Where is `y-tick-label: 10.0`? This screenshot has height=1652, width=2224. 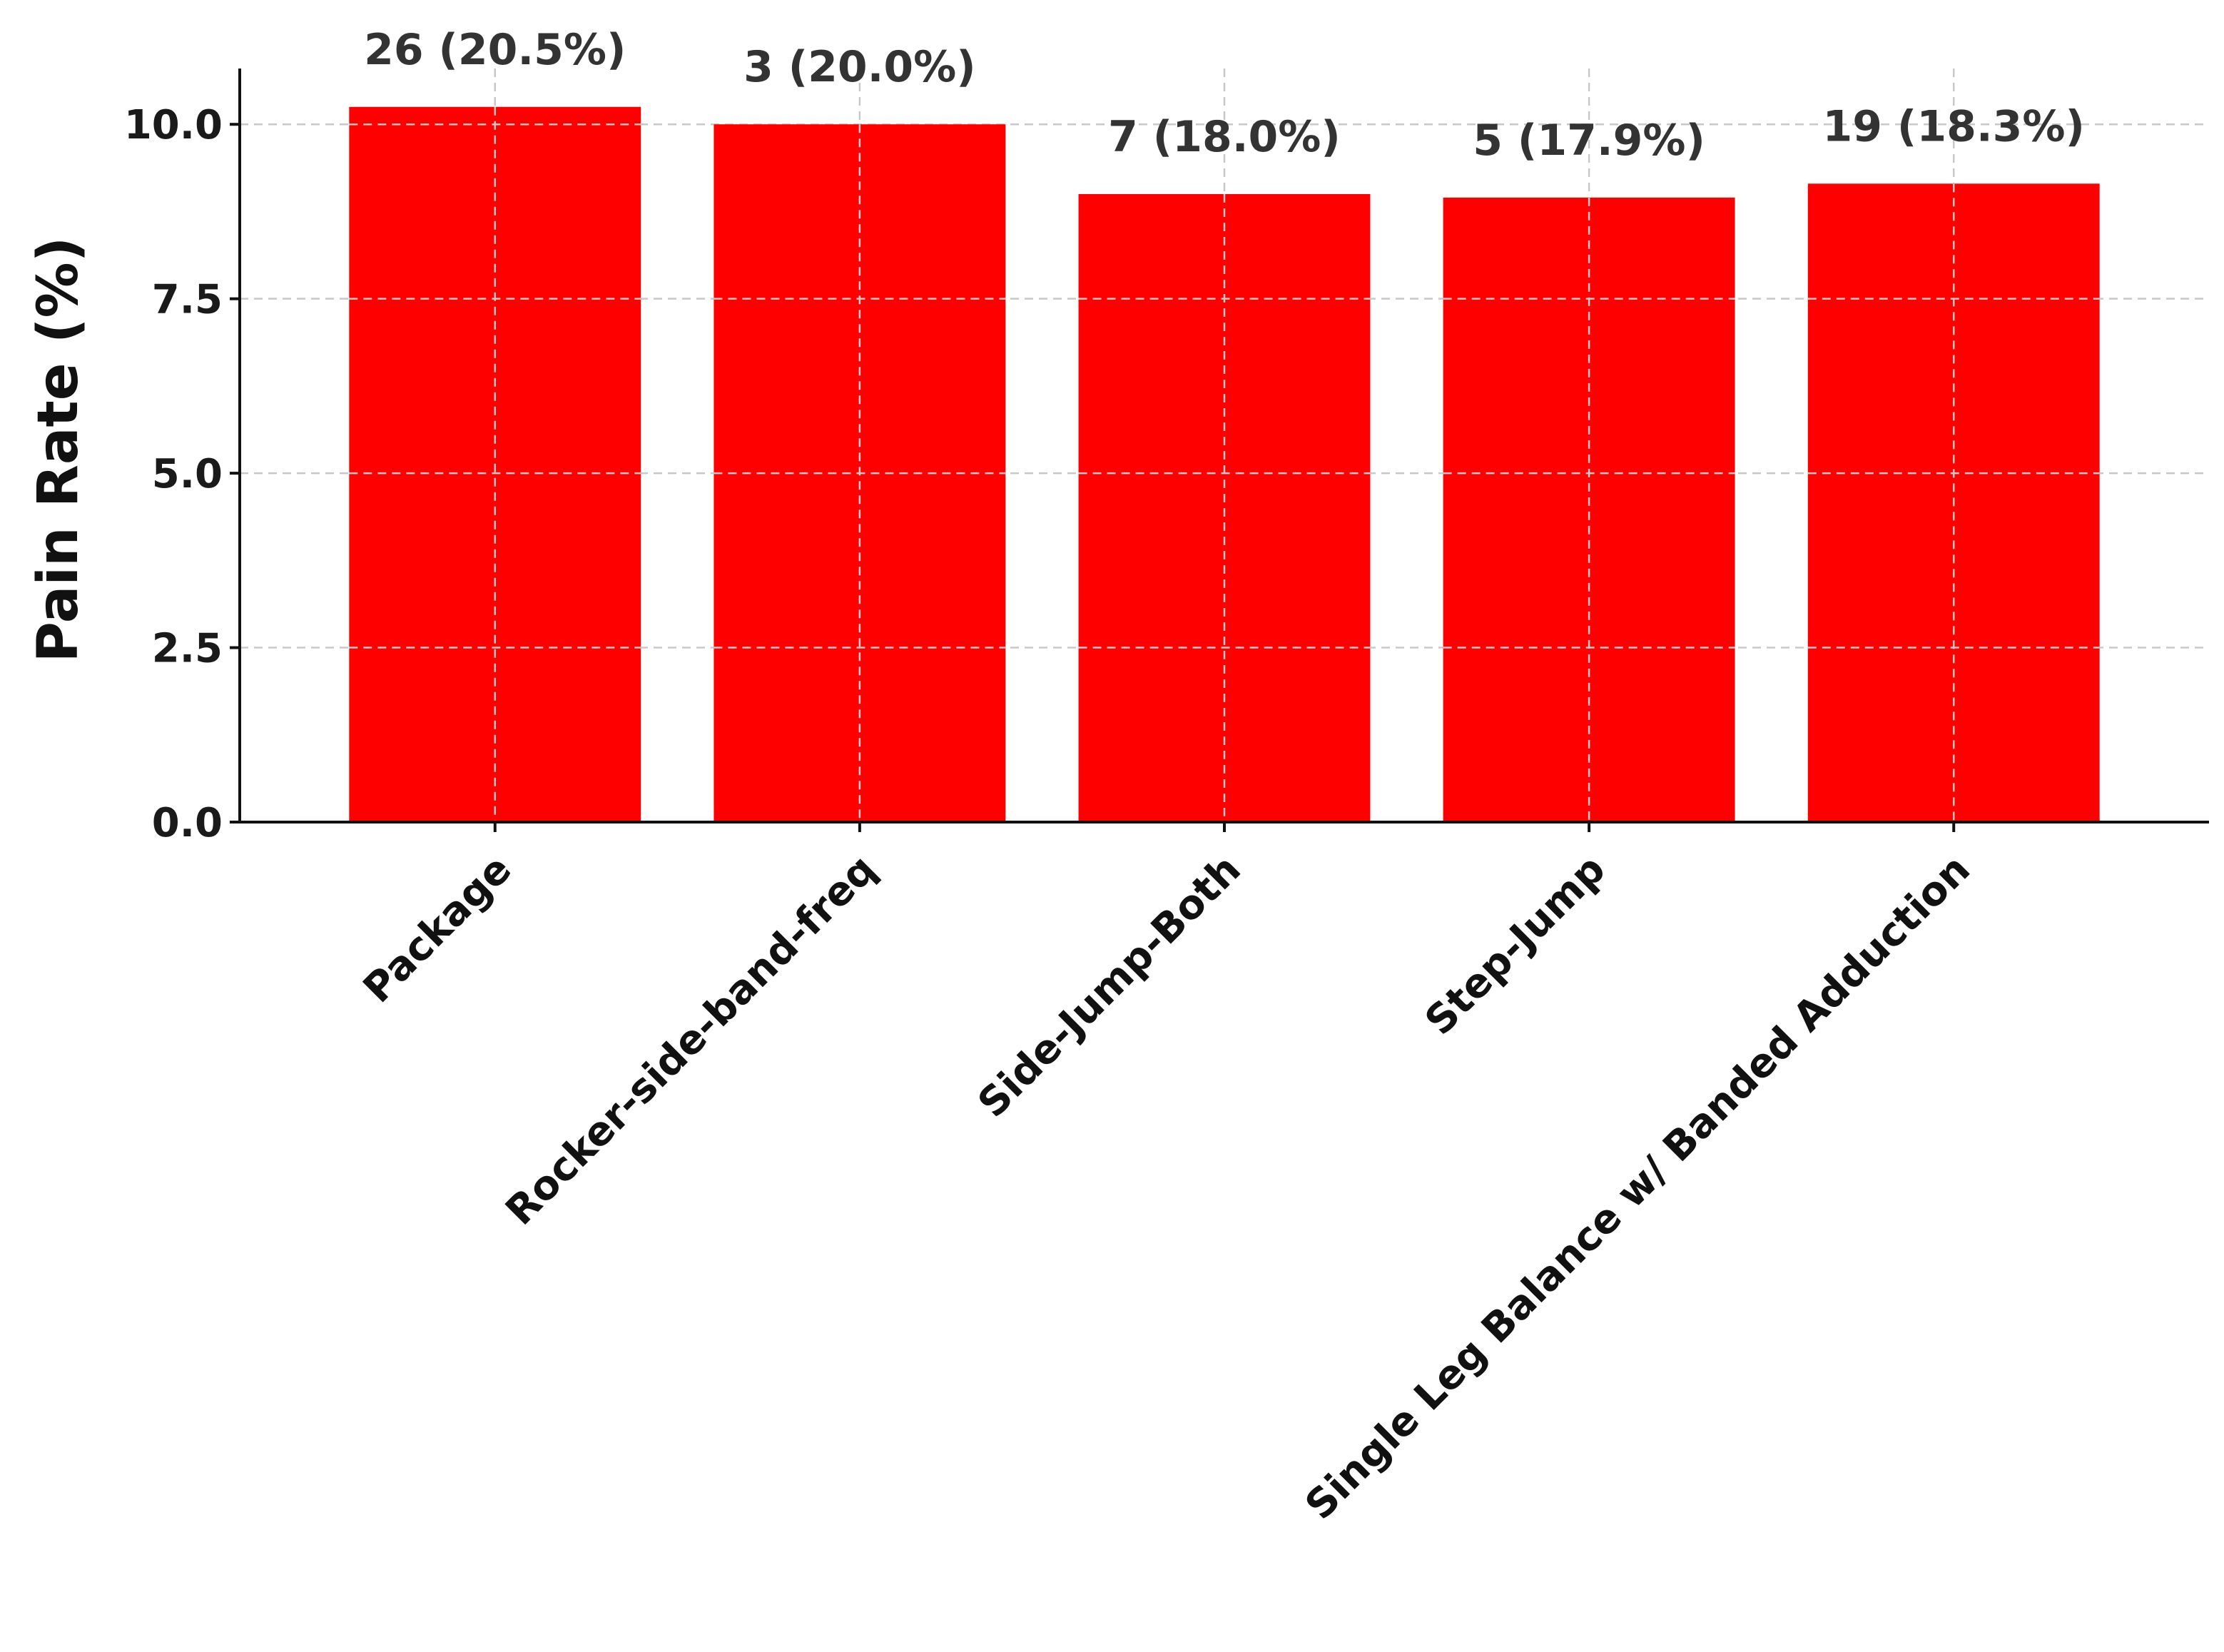
y-tick-label: 10.0 is located at coordinates (173, 125).